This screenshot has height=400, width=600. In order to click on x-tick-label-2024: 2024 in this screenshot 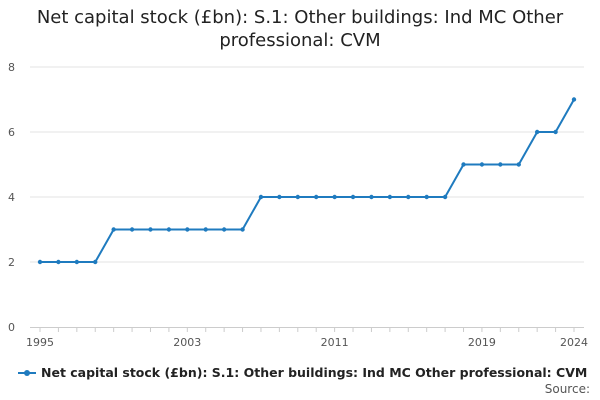, I will do `click(574, 342)`.